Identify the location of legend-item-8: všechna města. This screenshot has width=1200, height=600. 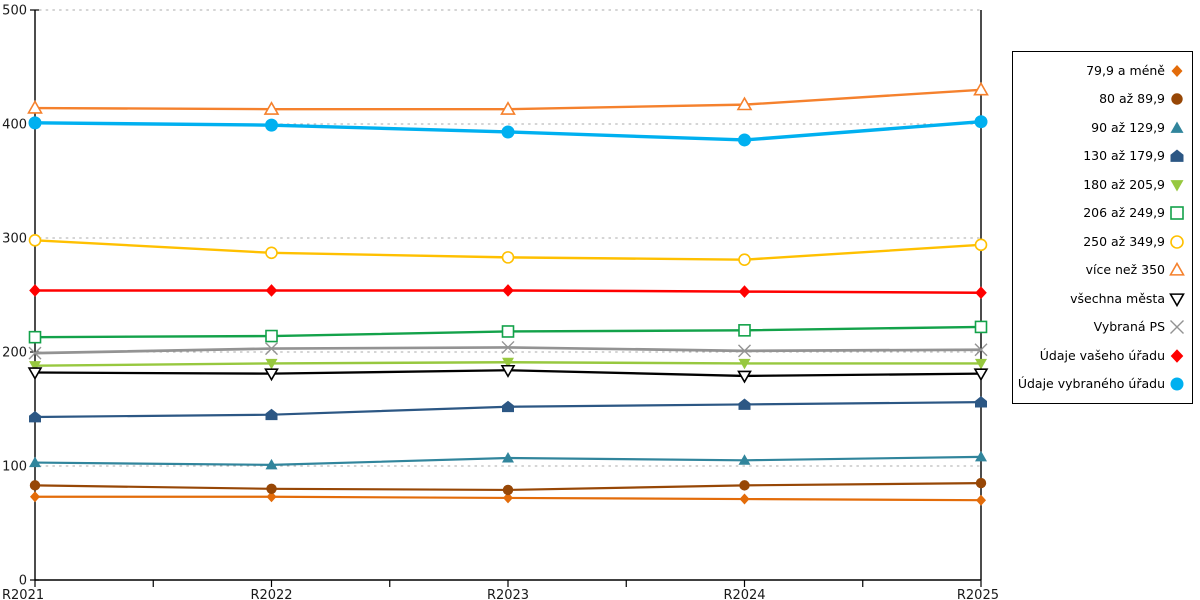
(1101, 299).